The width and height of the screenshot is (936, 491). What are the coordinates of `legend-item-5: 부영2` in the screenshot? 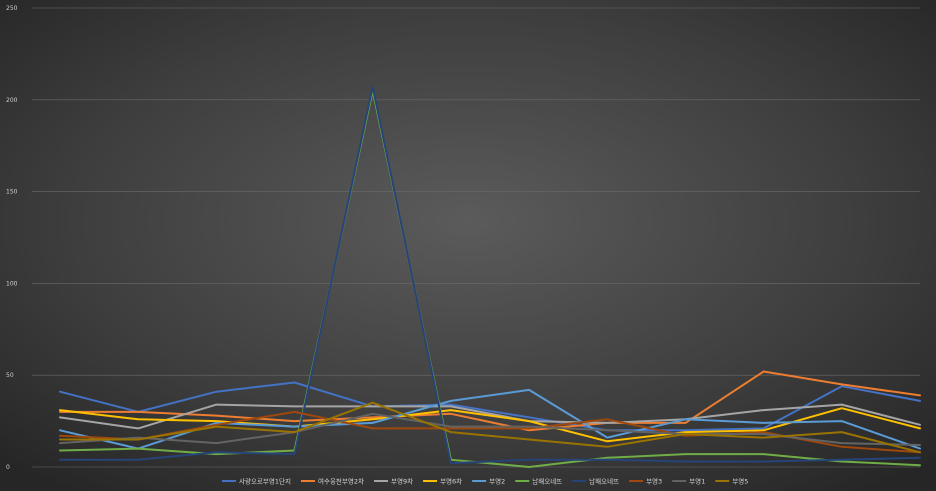 It's located at (488, 481).